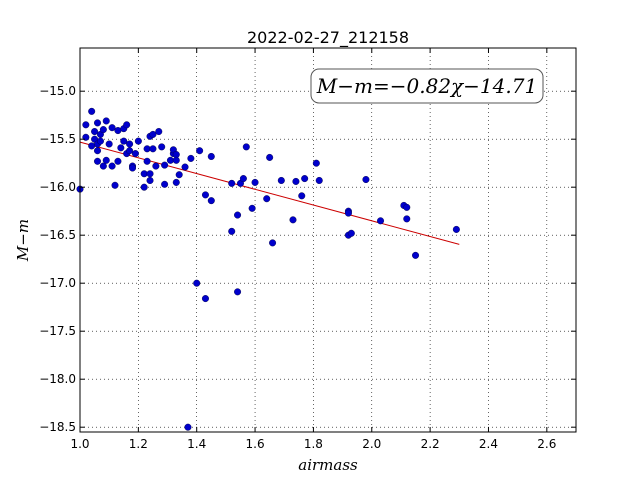  Describe the element at coordinates (57, 259) in the screenshot. I see `y-tick-labels: −15.0 −15.5 −16.0 −16.5 −17.0 −17.5 −18.0 −18.5` at that location.